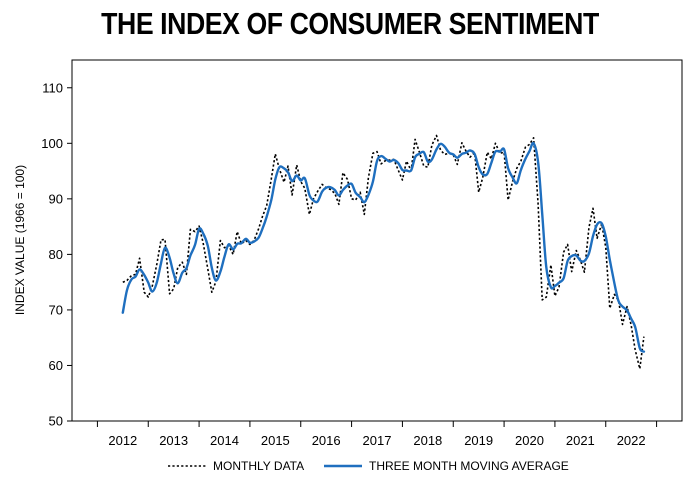 Image resolution: width=700 pixels, height=480 pixels. What do you see at coordinates (20, 240) in the screenshot?
I see `y-axis-label: INDEX VALUE (1966 = 100)` at bounding box center [20, 240].